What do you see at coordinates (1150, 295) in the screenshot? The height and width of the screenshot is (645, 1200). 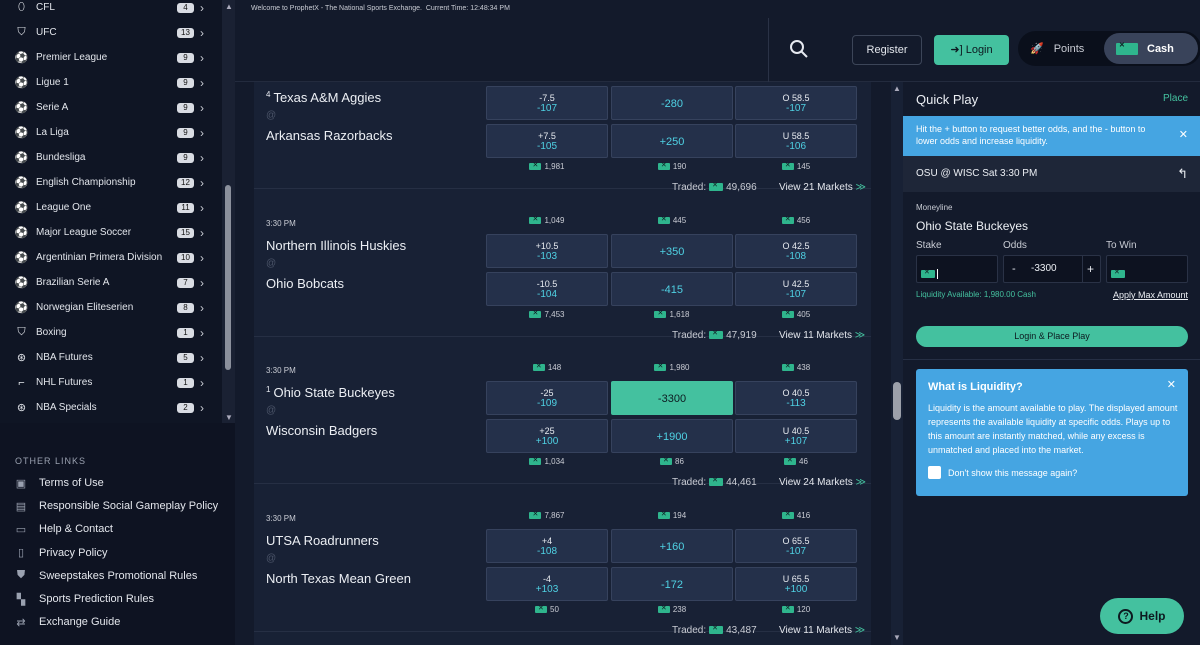 I see `apply-max-link: Apply Max Amount` at bounding box center [1150, 295].